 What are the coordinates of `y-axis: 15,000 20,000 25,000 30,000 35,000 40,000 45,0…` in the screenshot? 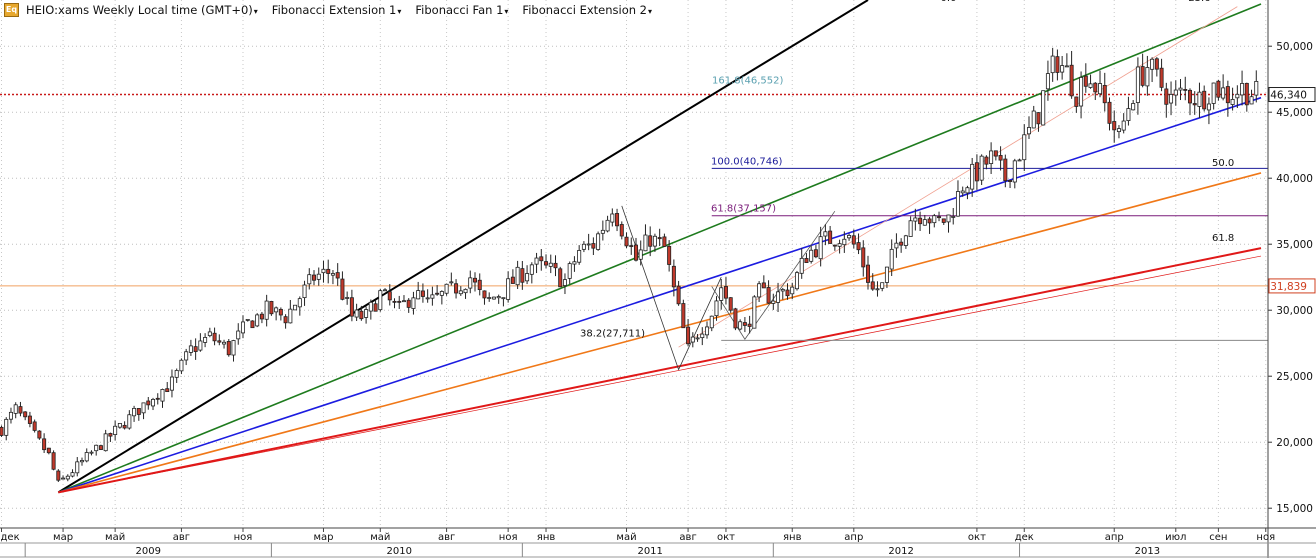 It's located at (1291, 279).